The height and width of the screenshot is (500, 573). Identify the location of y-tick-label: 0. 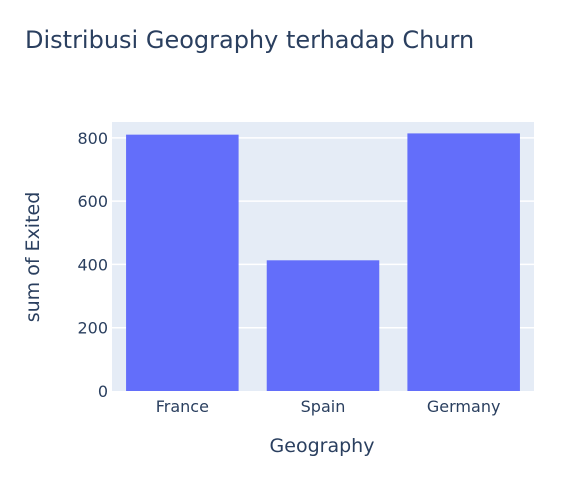
(103, 391).